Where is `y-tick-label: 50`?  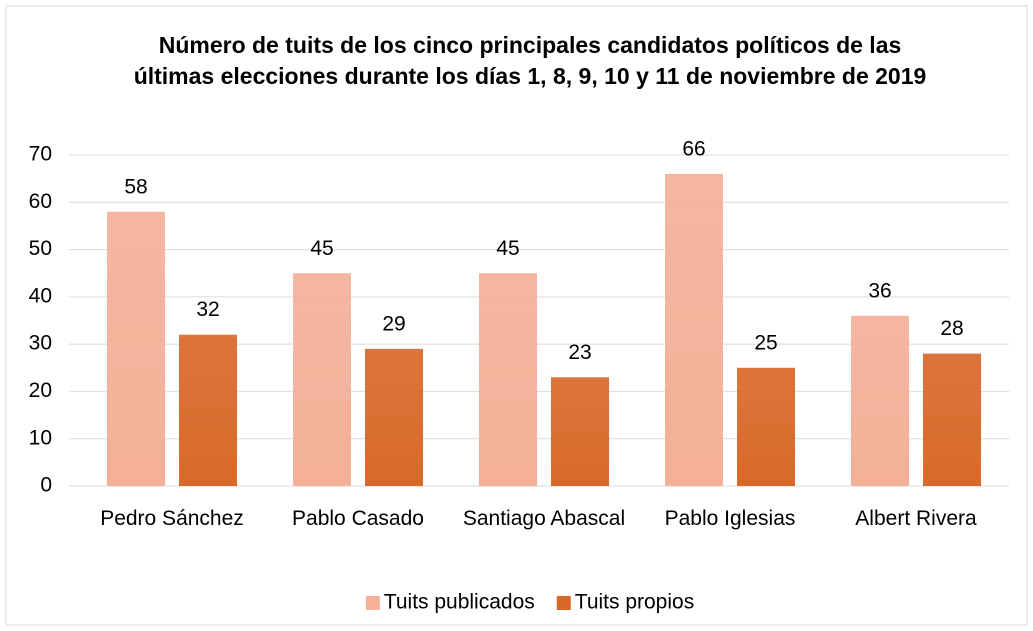 y-tick-label: 50 is located at coordinates (40, 248).